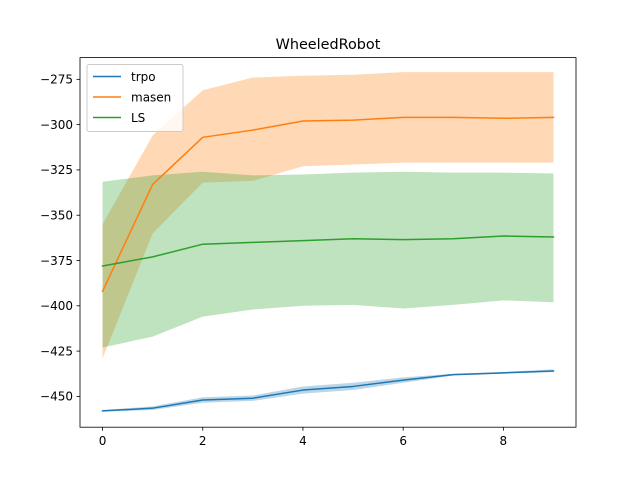 This screenshot has height=480, width=640. Describe the element at coordinates (303, 441) in the screenshot. I see `x-tick-label: 4` at that location.